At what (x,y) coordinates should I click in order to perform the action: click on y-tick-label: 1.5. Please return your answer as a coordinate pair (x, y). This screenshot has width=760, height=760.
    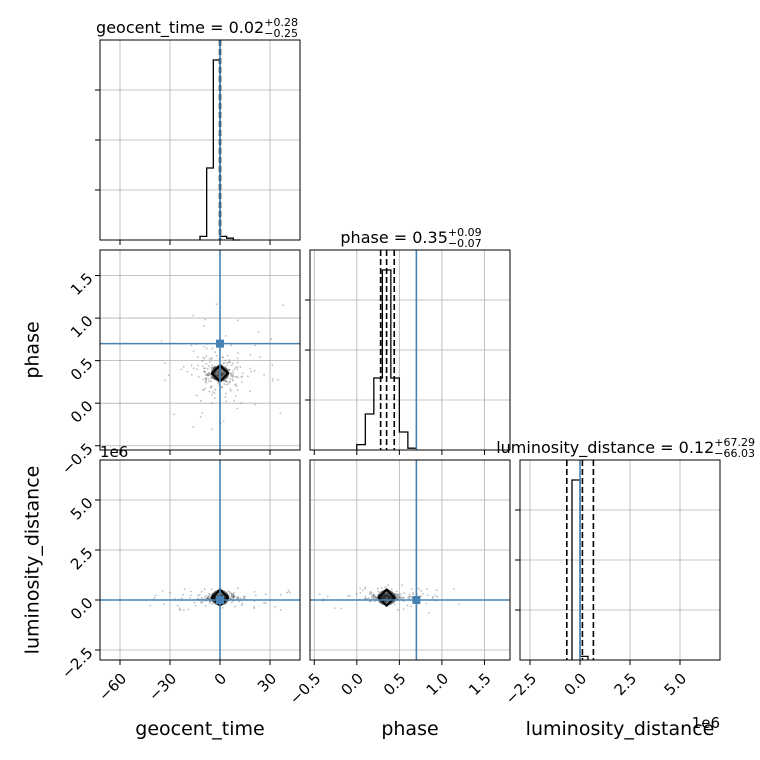
    Looking at the image, I should click on (82, 284).